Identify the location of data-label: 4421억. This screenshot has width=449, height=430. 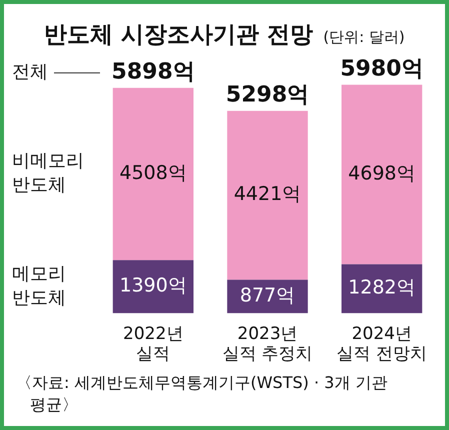
(268, 194).